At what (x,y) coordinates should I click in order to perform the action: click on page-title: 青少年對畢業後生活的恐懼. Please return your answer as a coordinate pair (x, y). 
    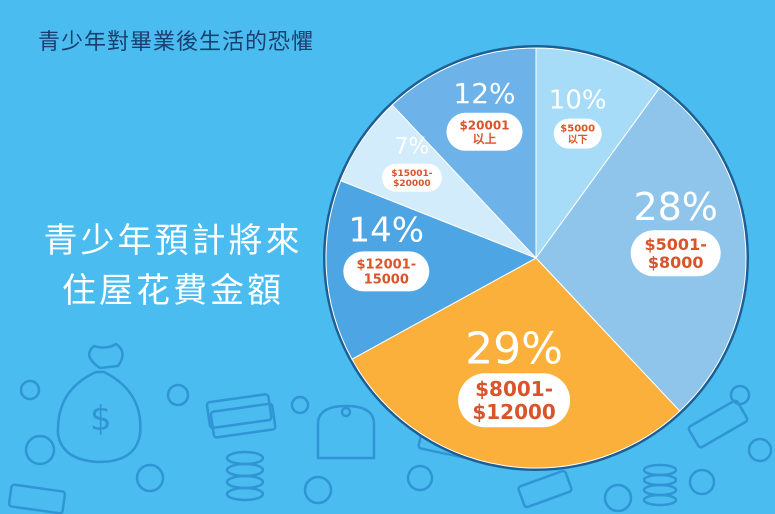
    Looking at the image, I should click on (176, 42).